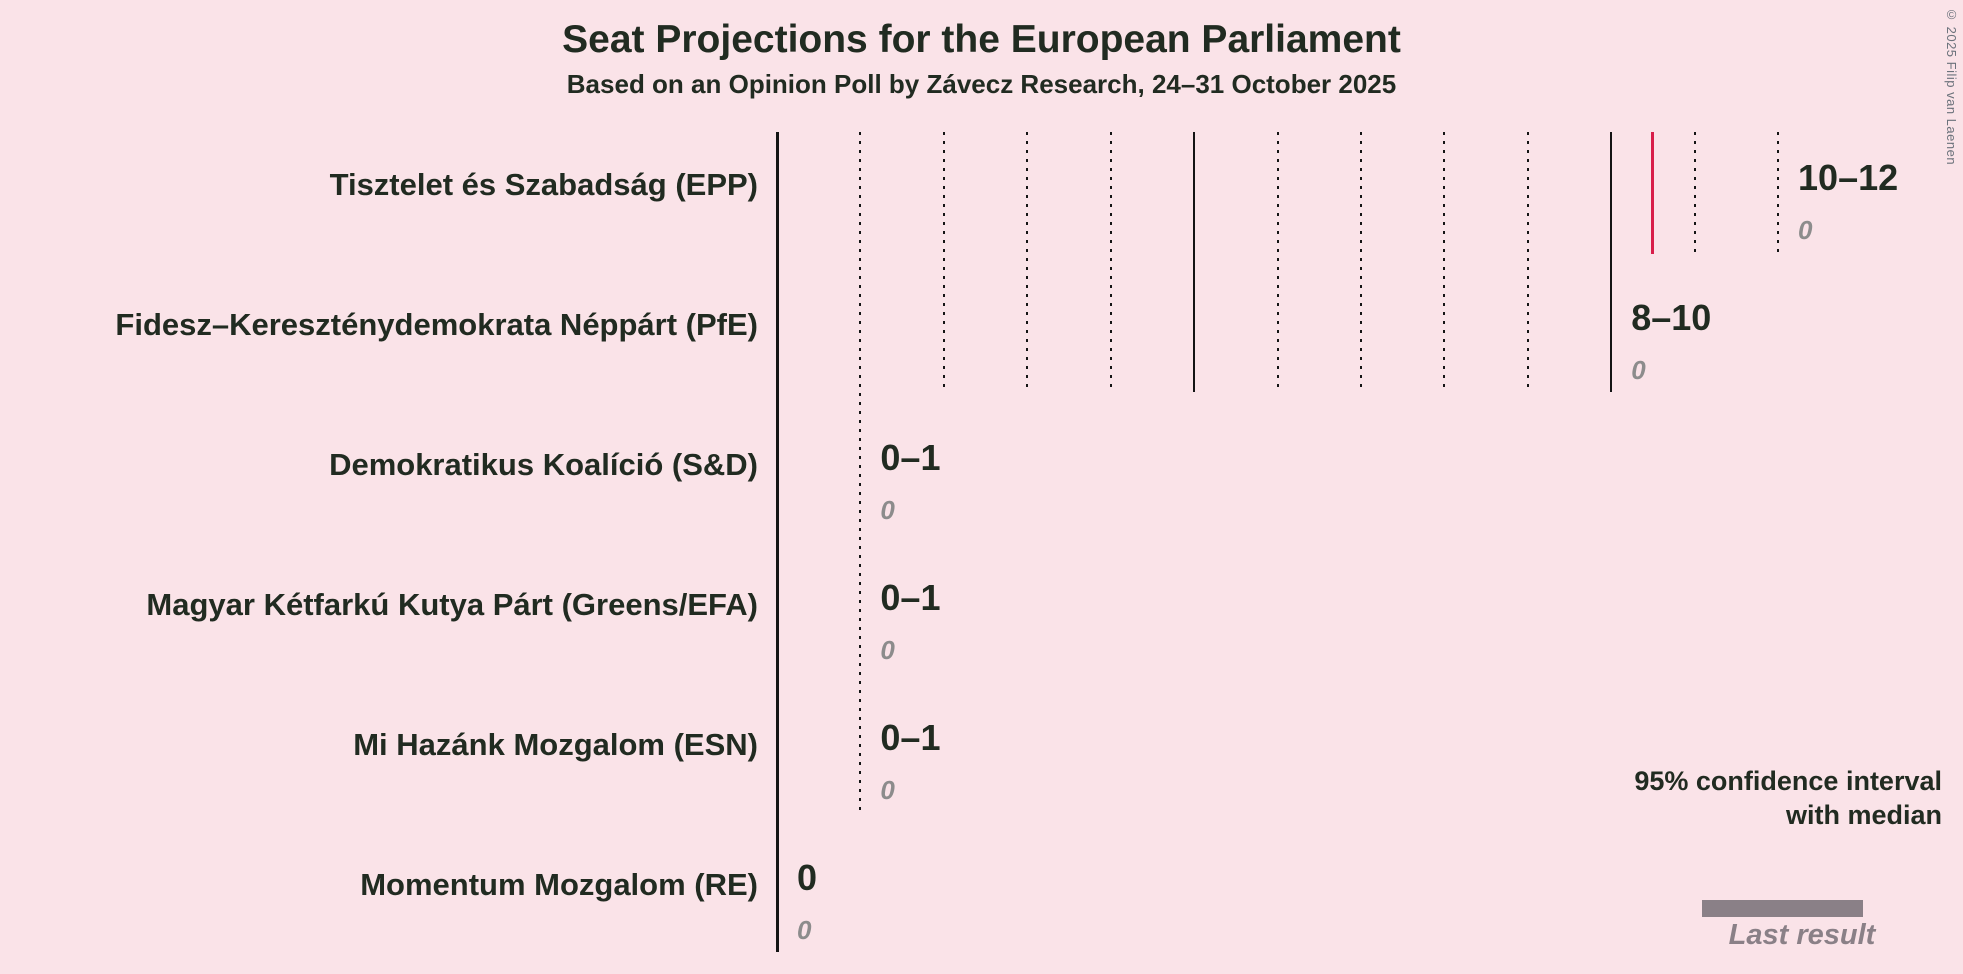 Image resolution: width=1963 pixels, height=974 pixels. What do you see at coordinates (1788, 781) in the screenshot?
I see `legend-title-line1: 95% confidence interval` at bounding box center [1788, 781].